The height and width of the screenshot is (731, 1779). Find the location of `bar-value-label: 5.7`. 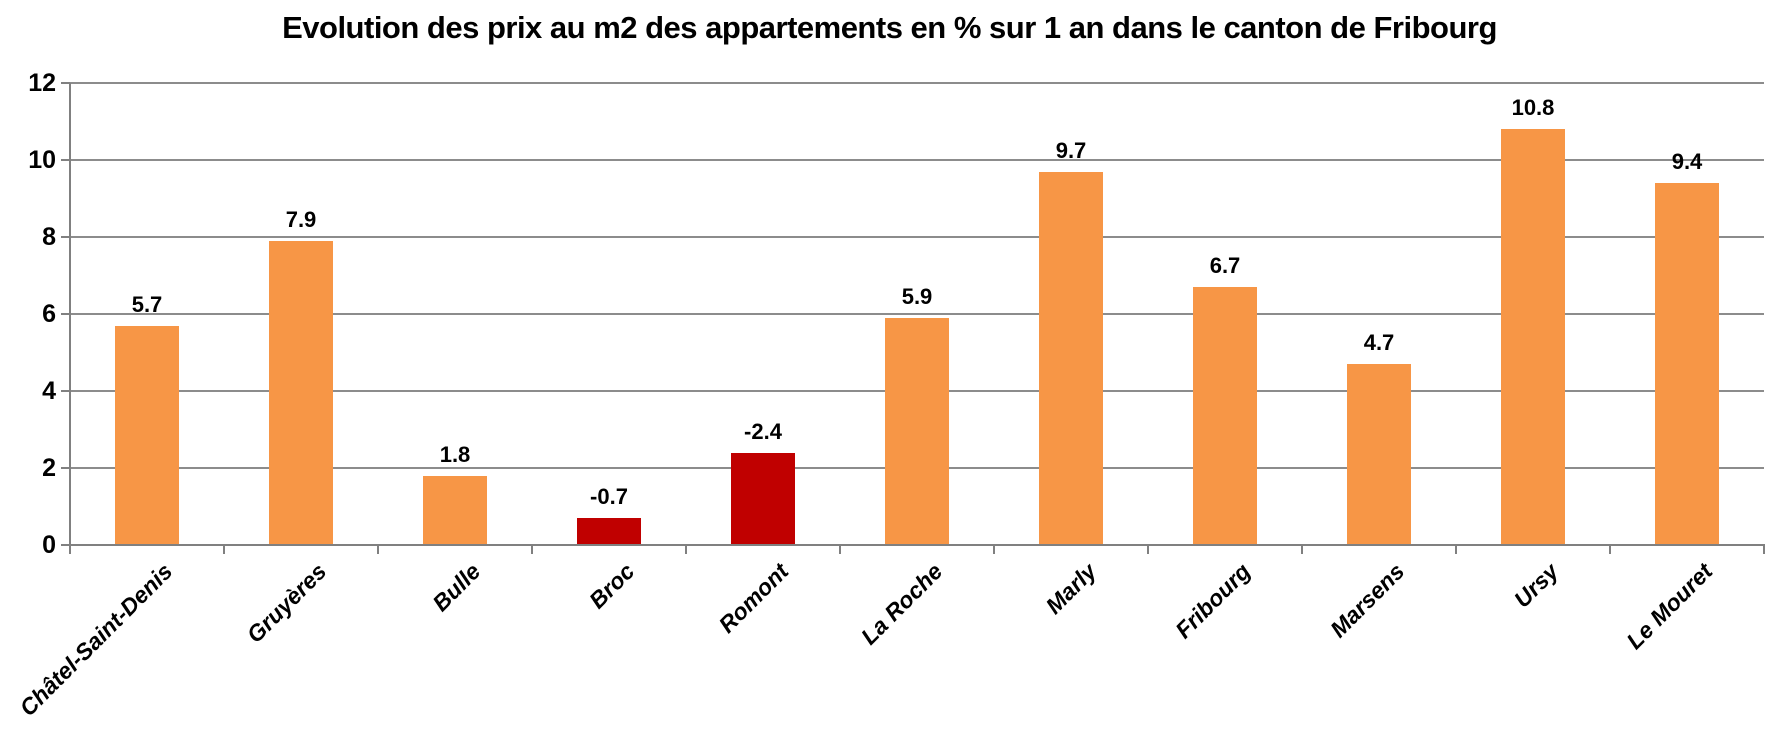

bar-value-label: 5.7 is located at coordinates (147, 304).